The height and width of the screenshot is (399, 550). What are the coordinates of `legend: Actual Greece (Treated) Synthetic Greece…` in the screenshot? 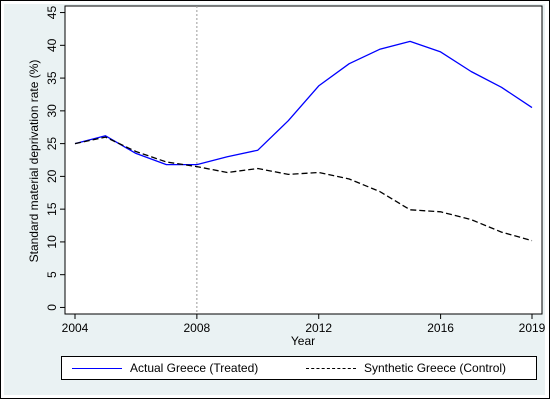 It's located at (299, 368).